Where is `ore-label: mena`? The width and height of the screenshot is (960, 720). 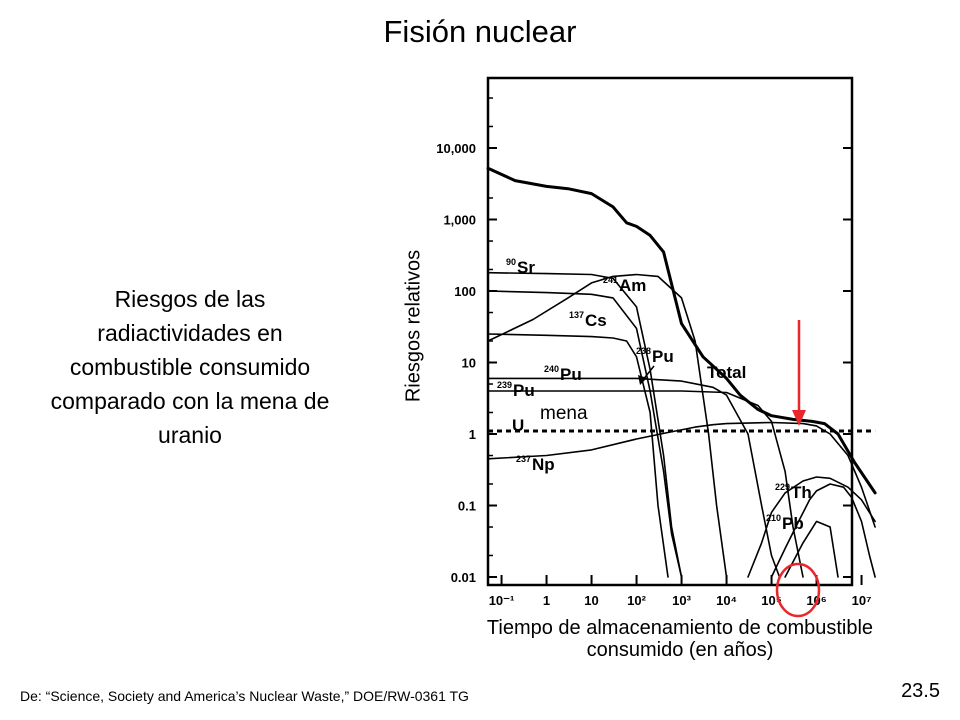
ore-label: mena is located at coordinates (564, 413).